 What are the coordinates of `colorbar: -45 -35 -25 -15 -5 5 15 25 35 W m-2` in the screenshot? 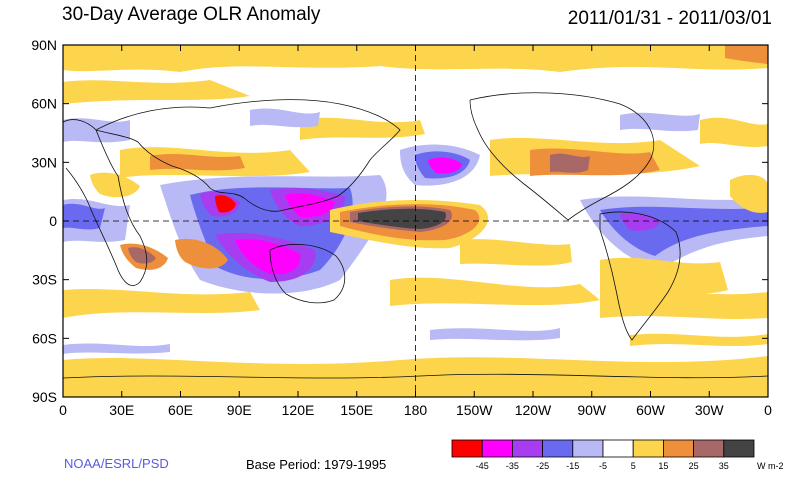 It's located at (617, 455).